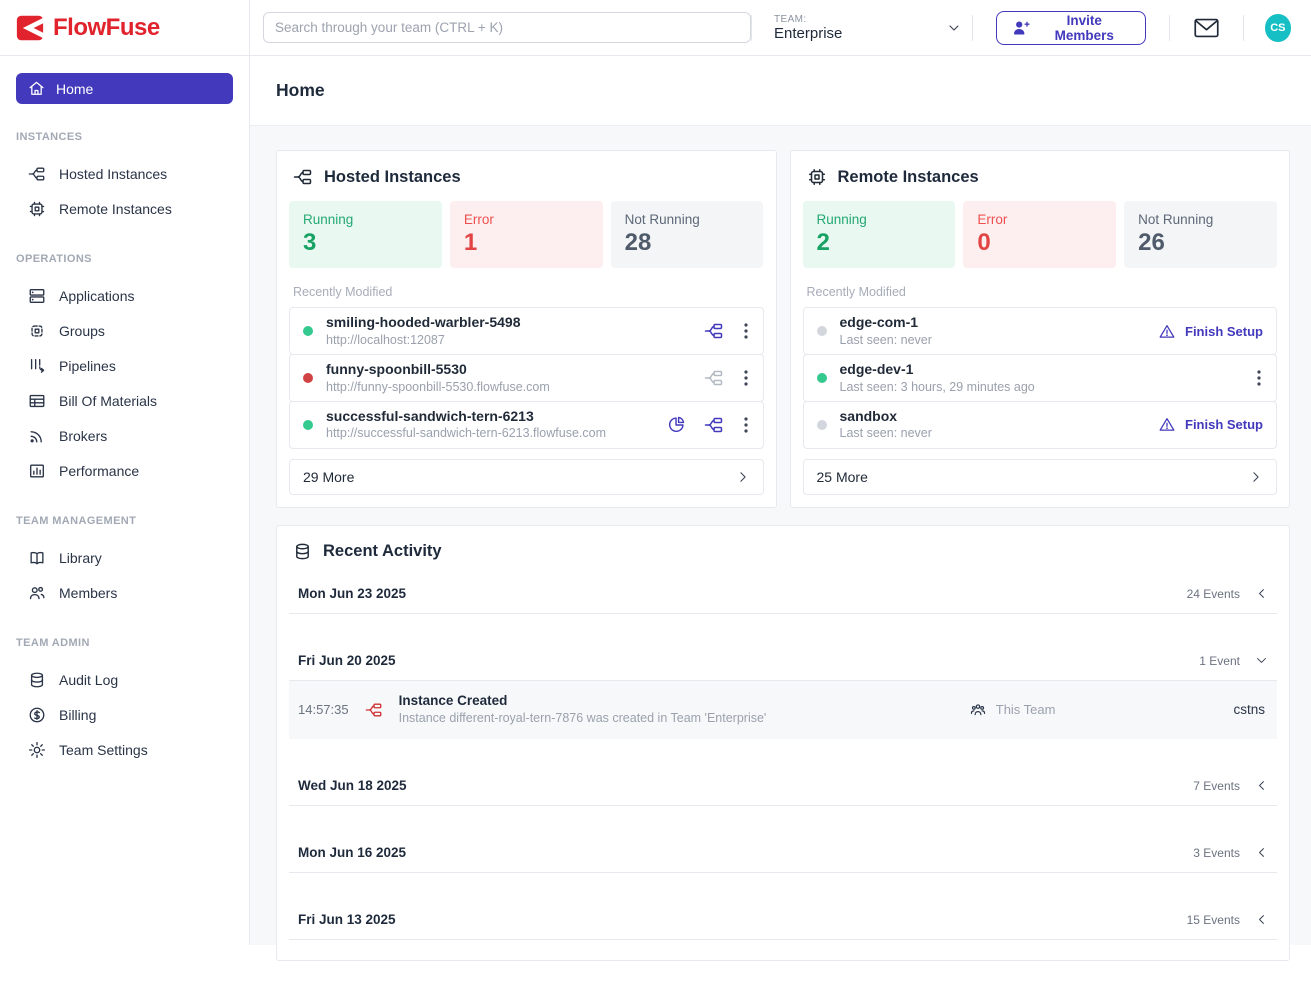 Image resolution: width=1311 pixels, height=981 pixels. I want to click on remote-more-row: 25 More, so click(1039, 476).